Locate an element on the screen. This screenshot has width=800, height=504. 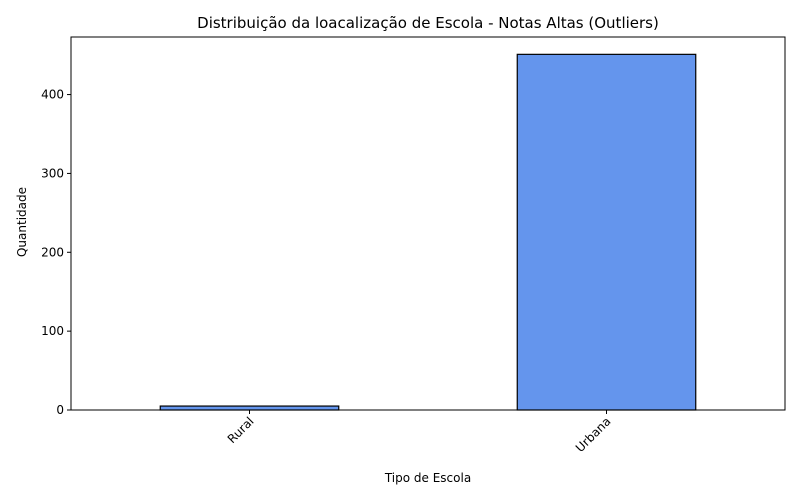
y-tick-label: 0 is located at coordinates (60, 410).